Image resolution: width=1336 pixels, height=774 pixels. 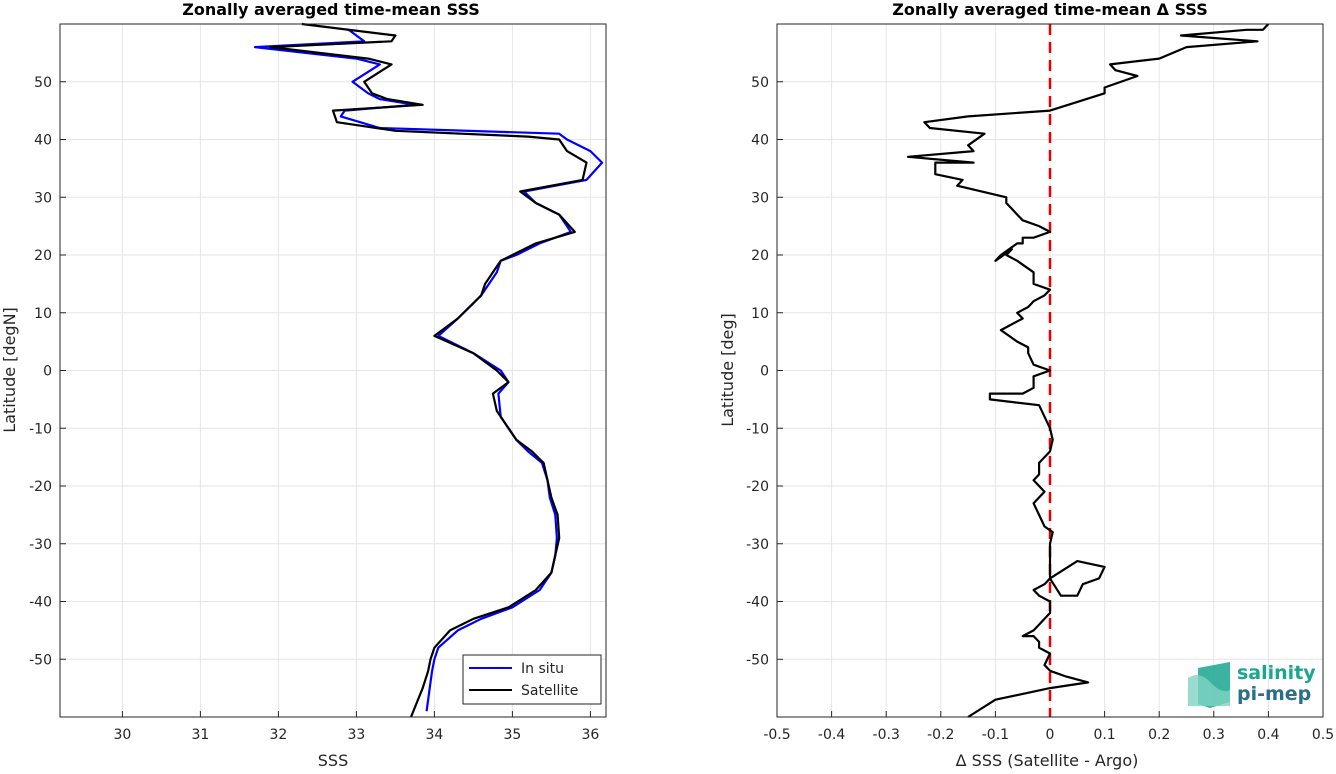 I want to click on x-tick-label: 33, so click(x=356, y=735).